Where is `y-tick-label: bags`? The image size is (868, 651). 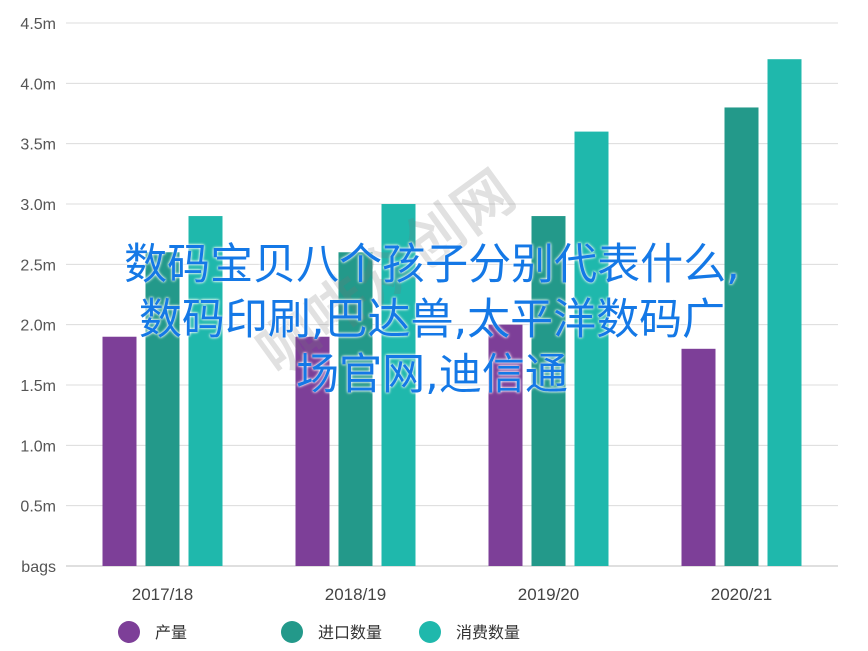
y-tick-label: bags is located at coordinates (38, 567).